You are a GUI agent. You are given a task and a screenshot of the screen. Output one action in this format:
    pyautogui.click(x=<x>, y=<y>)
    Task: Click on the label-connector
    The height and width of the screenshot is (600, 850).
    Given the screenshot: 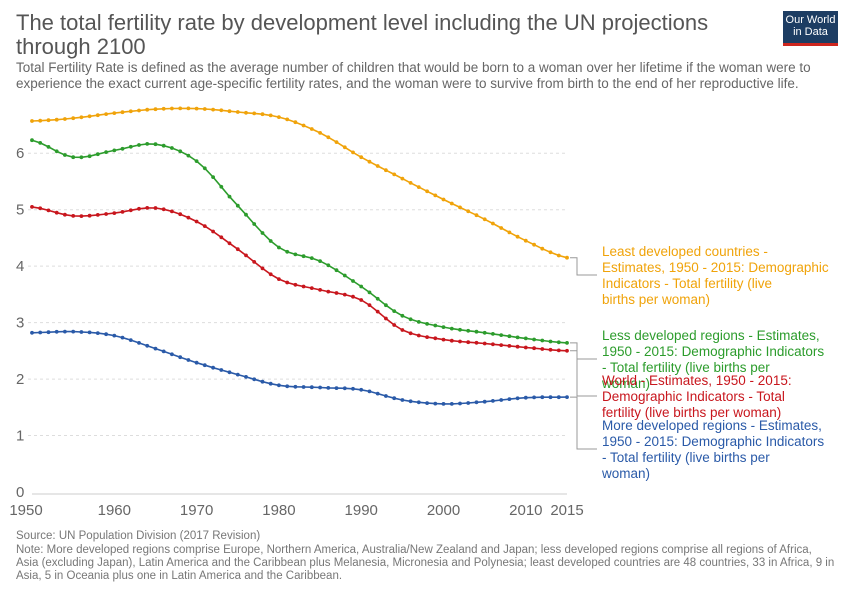 What is the action you would take?
    pyautogui.click(x=583, y=373)
    